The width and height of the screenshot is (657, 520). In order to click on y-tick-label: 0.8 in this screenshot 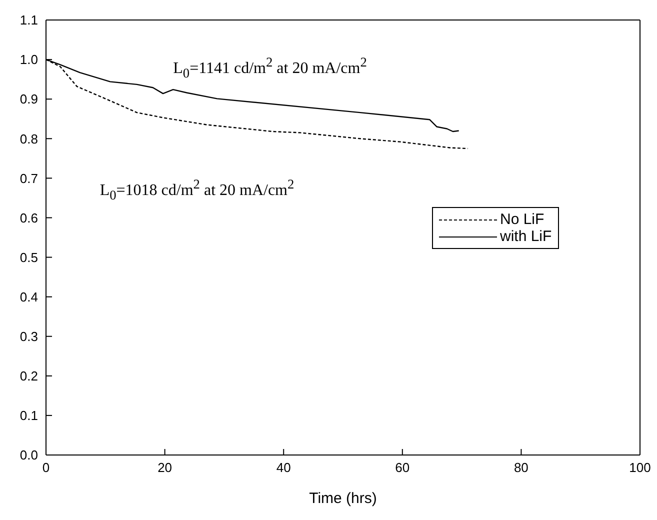, I will do `click(29, 138)`.